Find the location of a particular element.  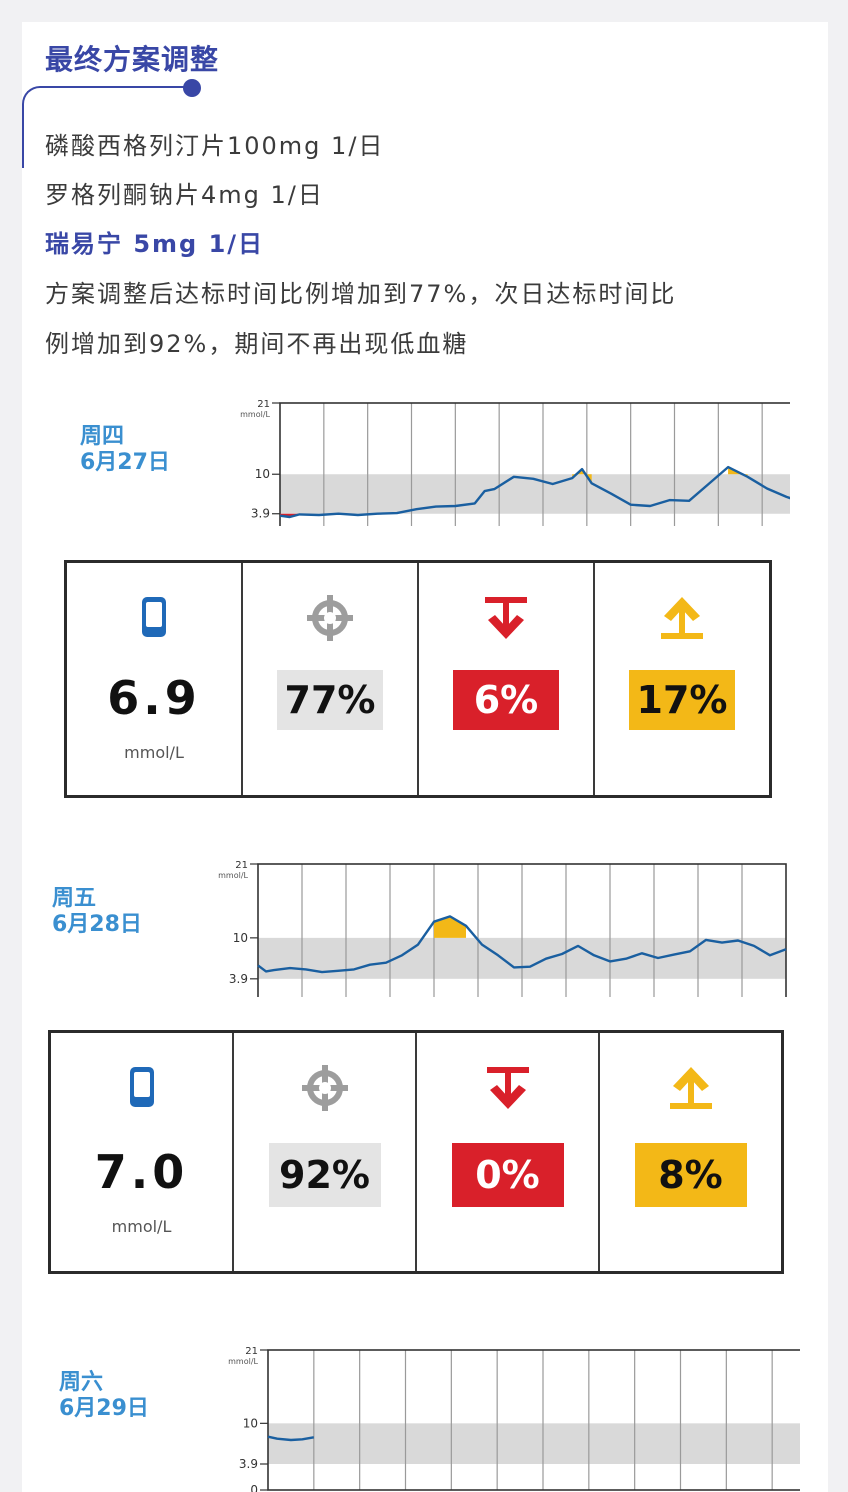

below-range-cell: 0% is located at coordinates (508, 1152).